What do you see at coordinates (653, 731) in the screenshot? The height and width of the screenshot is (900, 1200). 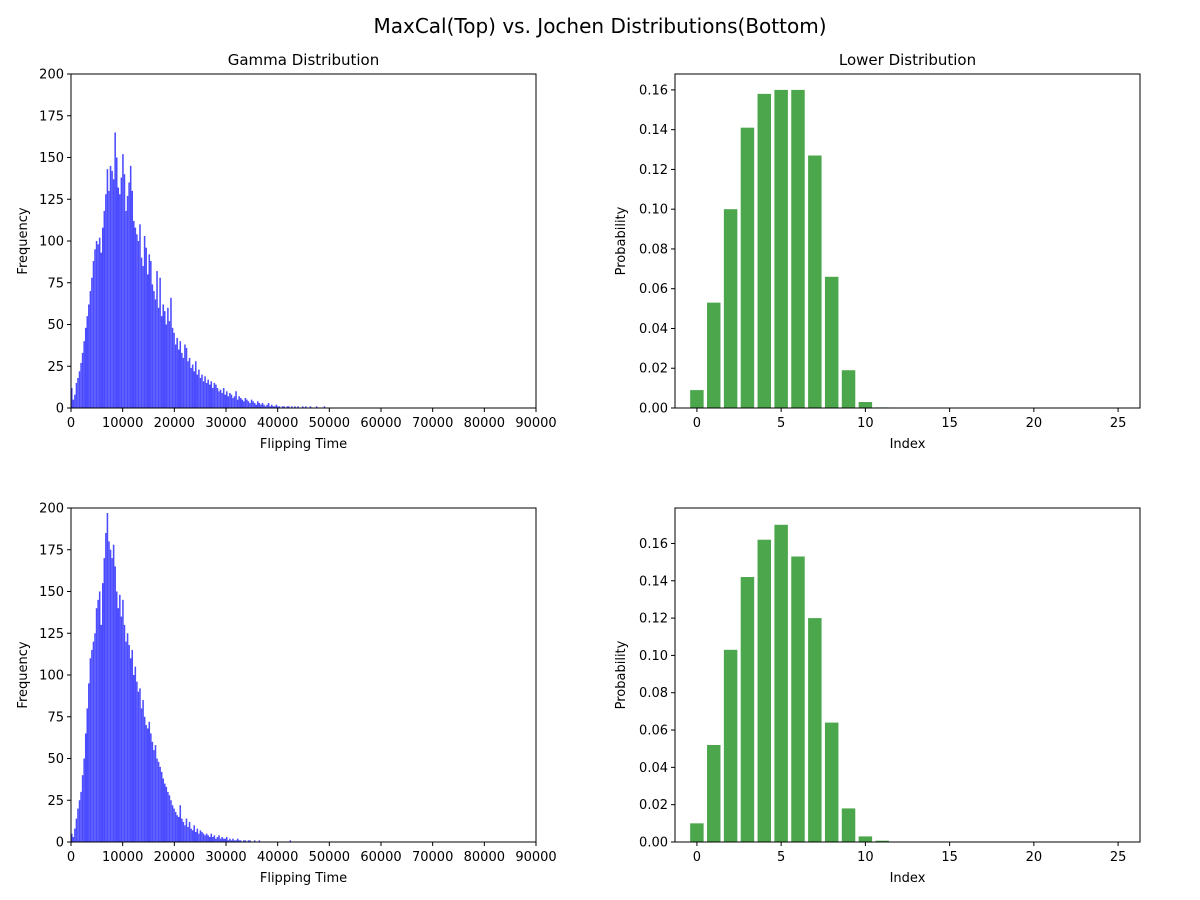 I see `y-tick-label: 0.06` at bounding box center [653, 731].